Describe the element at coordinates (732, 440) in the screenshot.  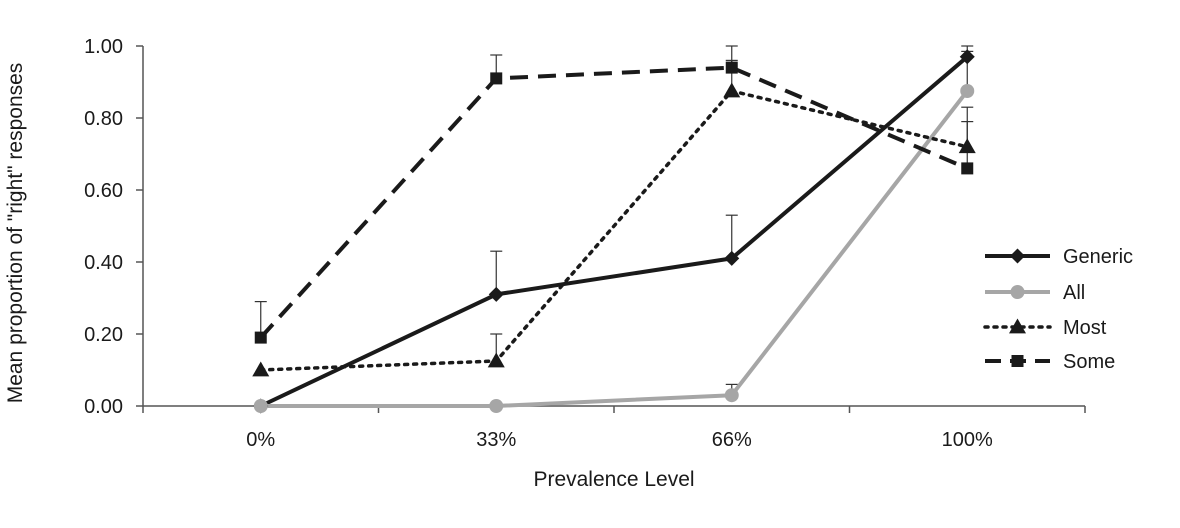
I see `x-tick-label: 66%` at that location.